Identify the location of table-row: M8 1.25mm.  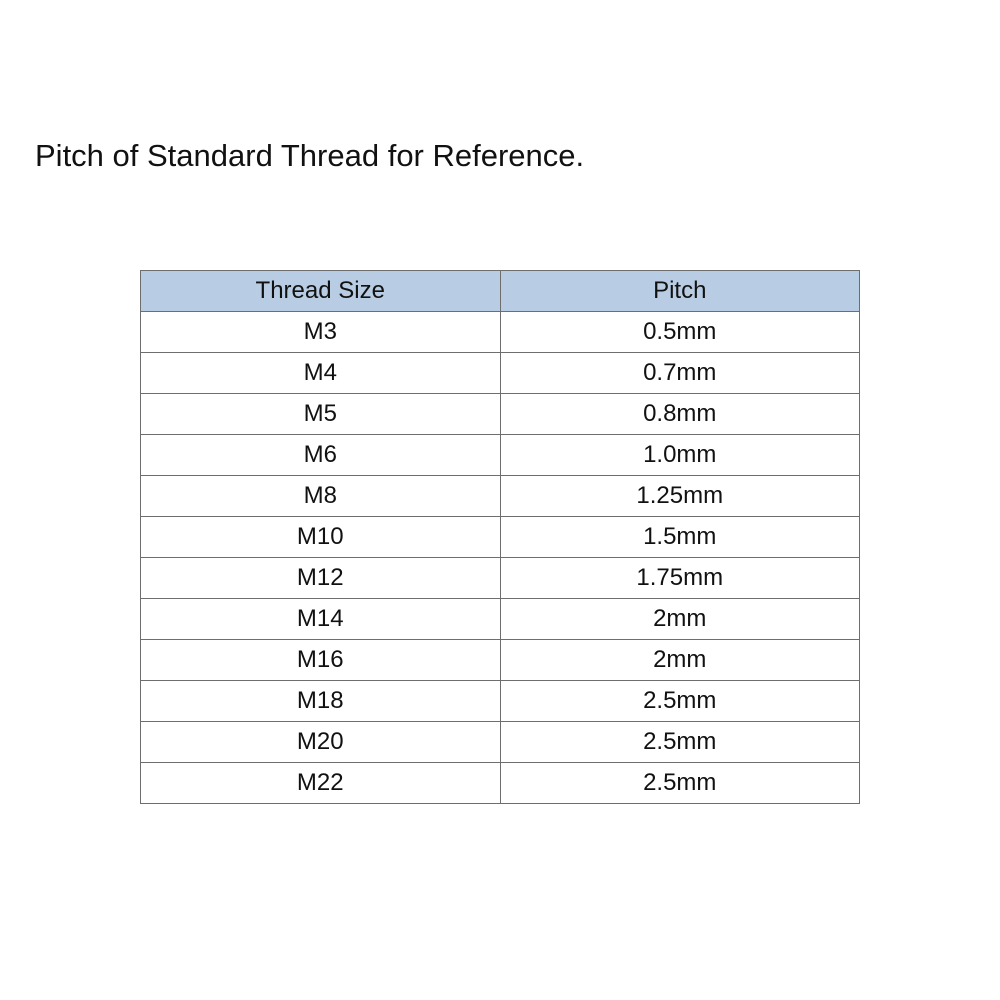
(500, 496).